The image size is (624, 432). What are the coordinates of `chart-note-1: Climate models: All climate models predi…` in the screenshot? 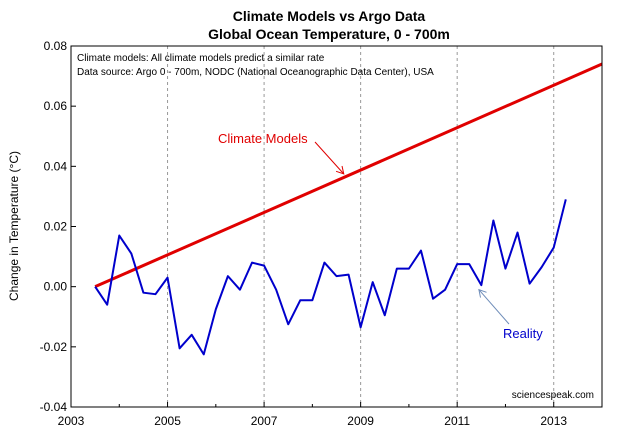 It's located at (201, 58).